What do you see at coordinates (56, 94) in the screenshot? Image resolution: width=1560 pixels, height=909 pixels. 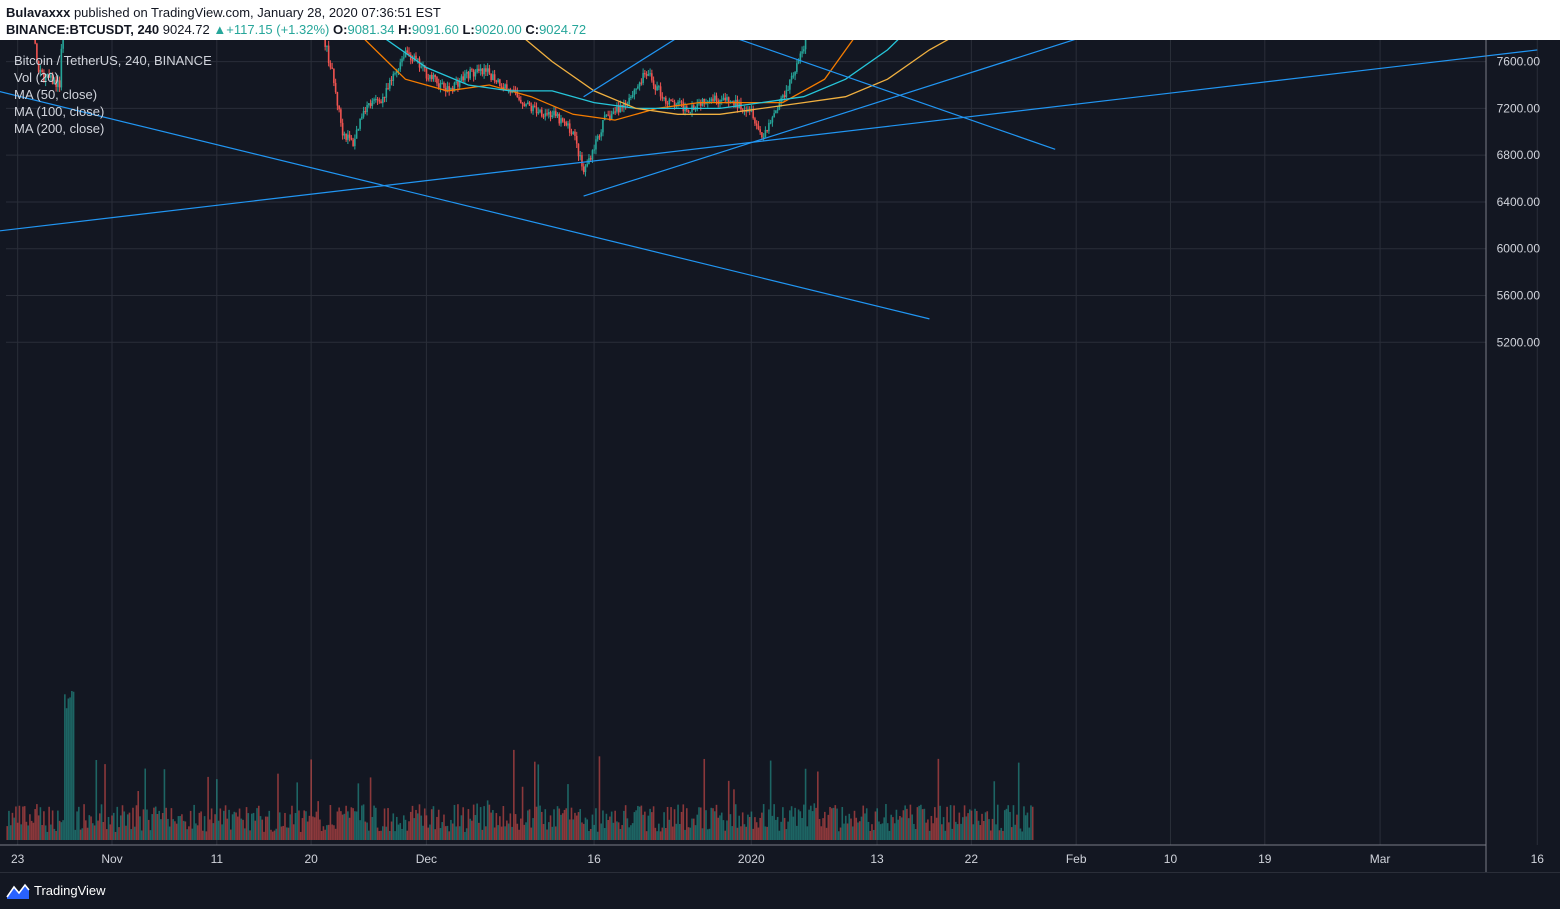 I see `legend-ma50: MA (50, close)` at bounding box center [56, 94].